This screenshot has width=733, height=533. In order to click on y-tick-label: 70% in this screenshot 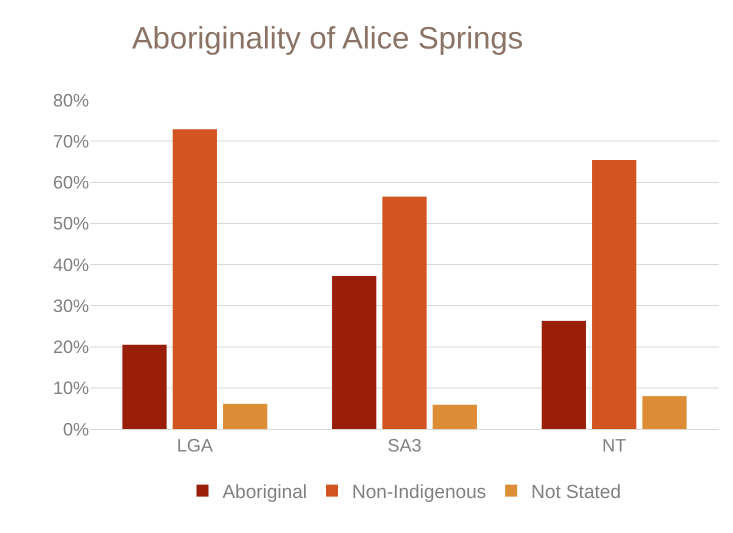, I will do `click(70, 141)`.